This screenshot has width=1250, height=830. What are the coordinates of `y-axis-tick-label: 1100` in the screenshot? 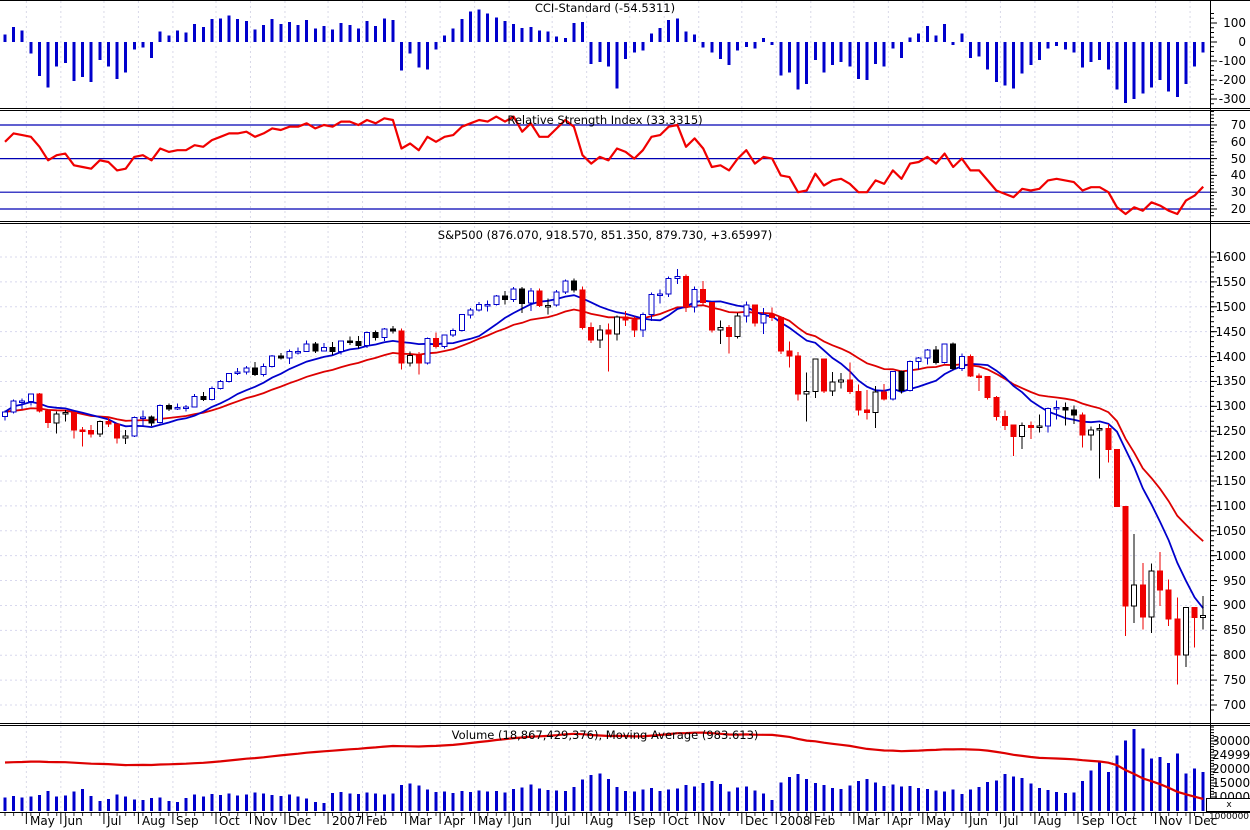 It's located at (1230, 506).